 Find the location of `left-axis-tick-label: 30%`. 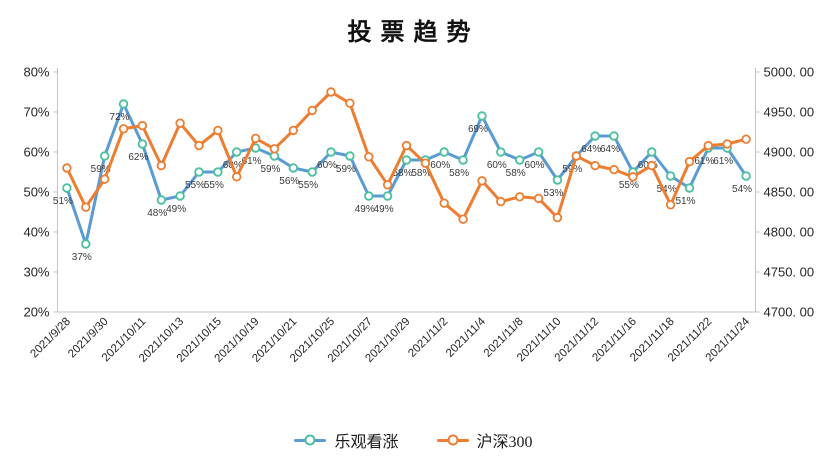

left-axis-tick-label: 30% is located at coordinates (36, 272).